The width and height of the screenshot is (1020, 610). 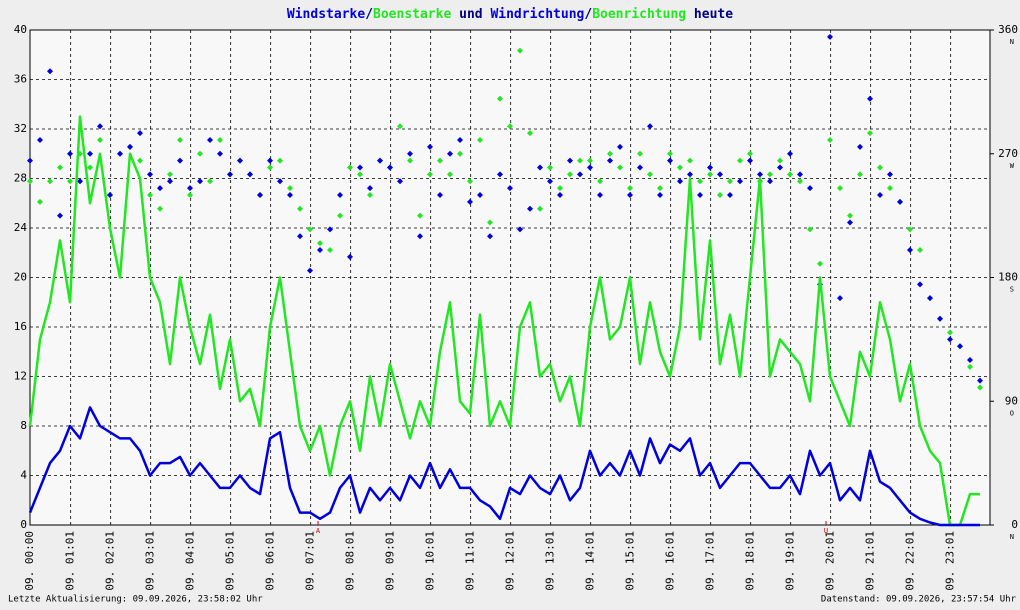 I want to click on x-tick-label: 09. 07:01, so click(x=310, y=561).